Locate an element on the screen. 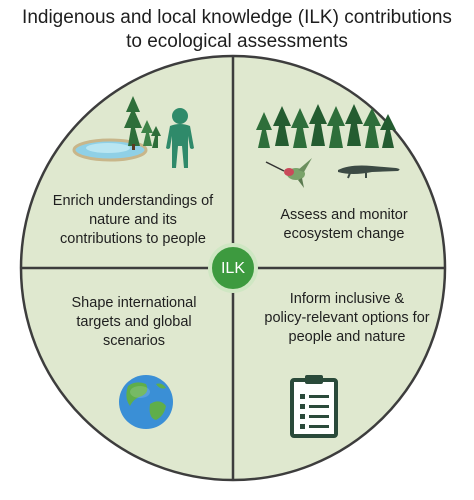  center-circle is located at coordinates (233, 268).